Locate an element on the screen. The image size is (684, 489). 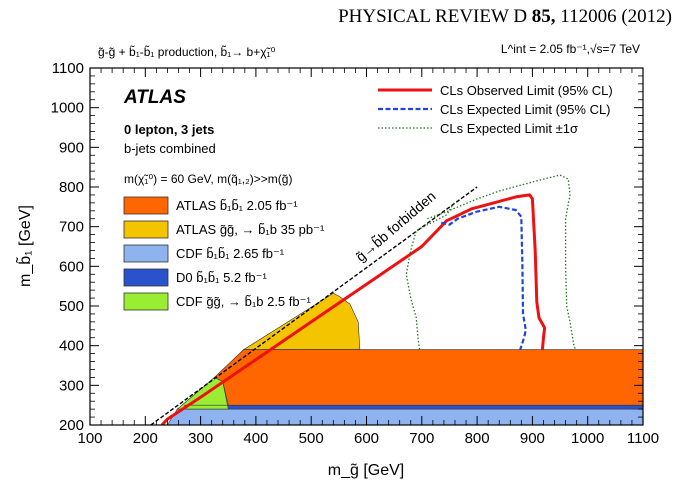
legend-box-label: ATLAS g̃g̃, → b̃₁b 35 pb⁻¹ is located at coordinates (250, 229).